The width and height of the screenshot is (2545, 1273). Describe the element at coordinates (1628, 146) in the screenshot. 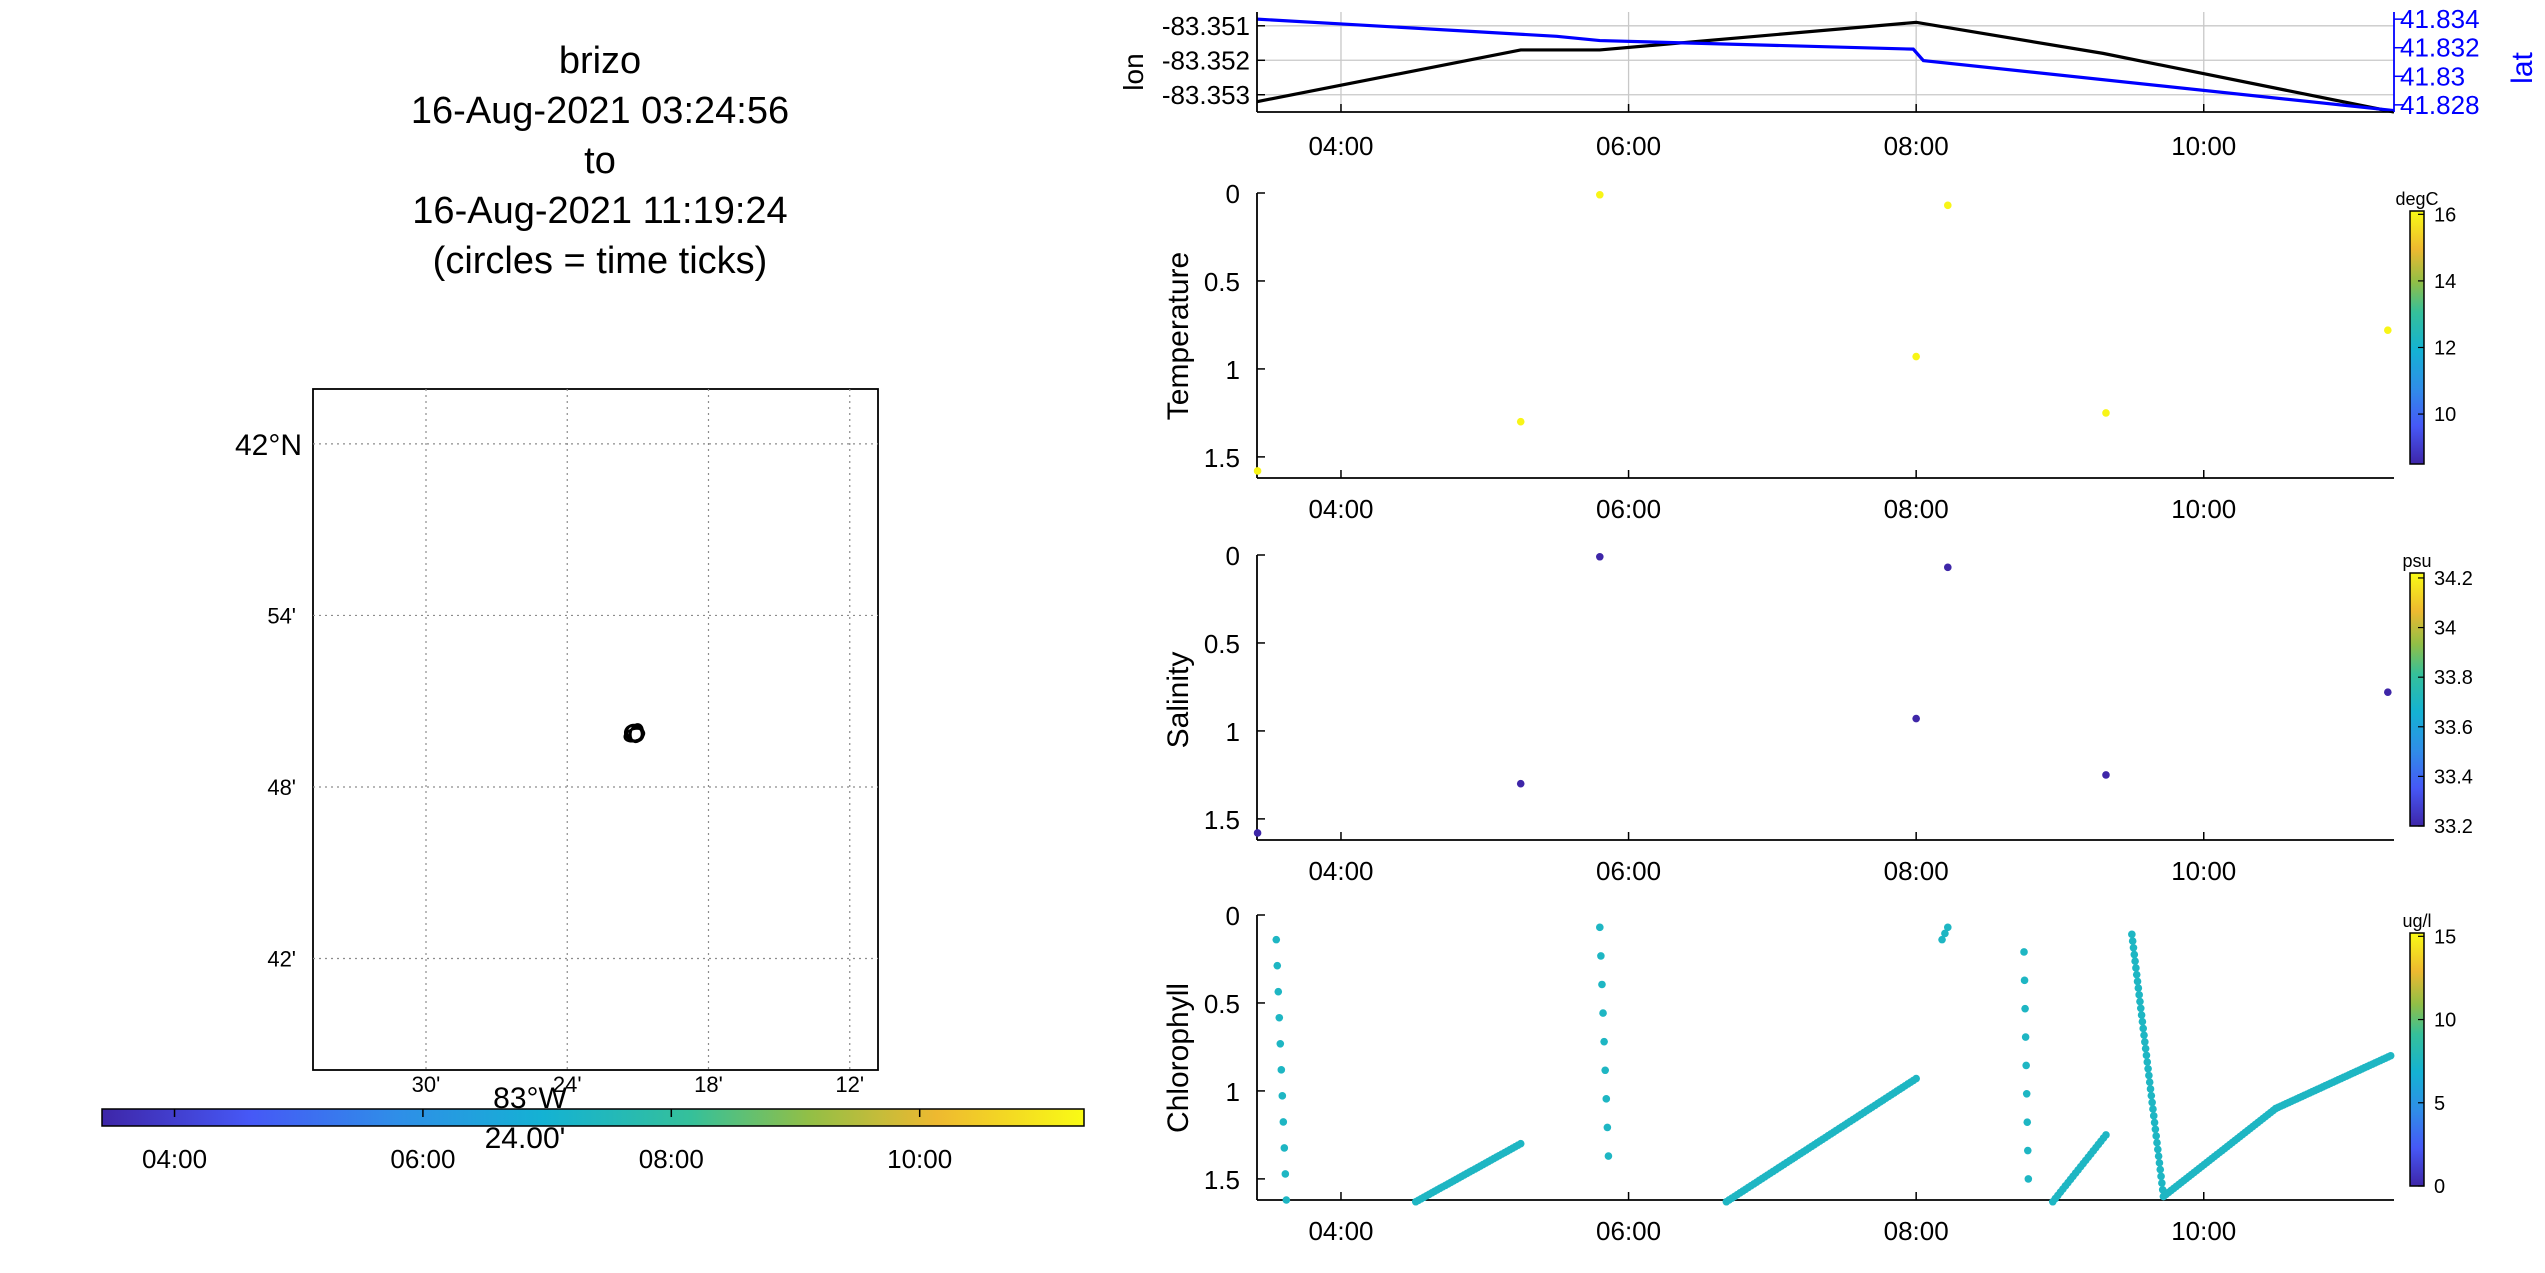

I see `lonlat-x-tick: 06:00` at that location.